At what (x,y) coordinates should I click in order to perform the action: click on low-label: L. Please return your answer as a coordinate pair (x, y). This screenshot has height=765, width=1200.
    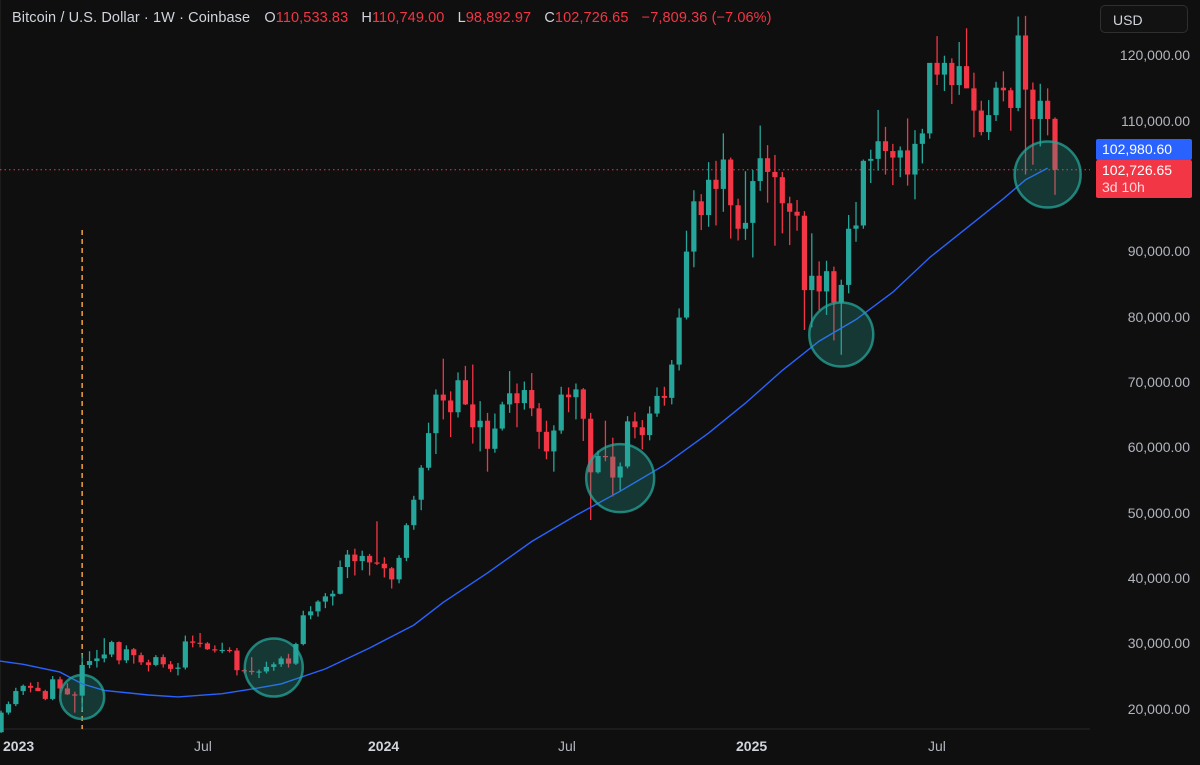
    Looking at the image, I should click on (461, 18).